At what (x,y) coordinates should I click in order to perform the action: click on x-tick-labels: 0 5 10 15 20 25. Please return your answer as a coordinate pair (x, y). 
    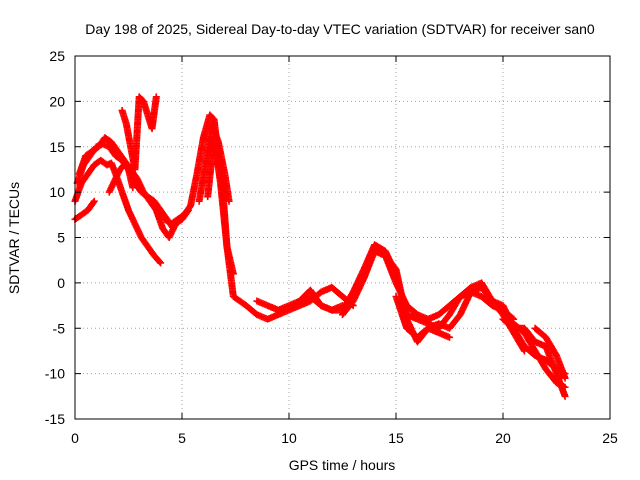
    Looking at the image, I should click on (344, 438).